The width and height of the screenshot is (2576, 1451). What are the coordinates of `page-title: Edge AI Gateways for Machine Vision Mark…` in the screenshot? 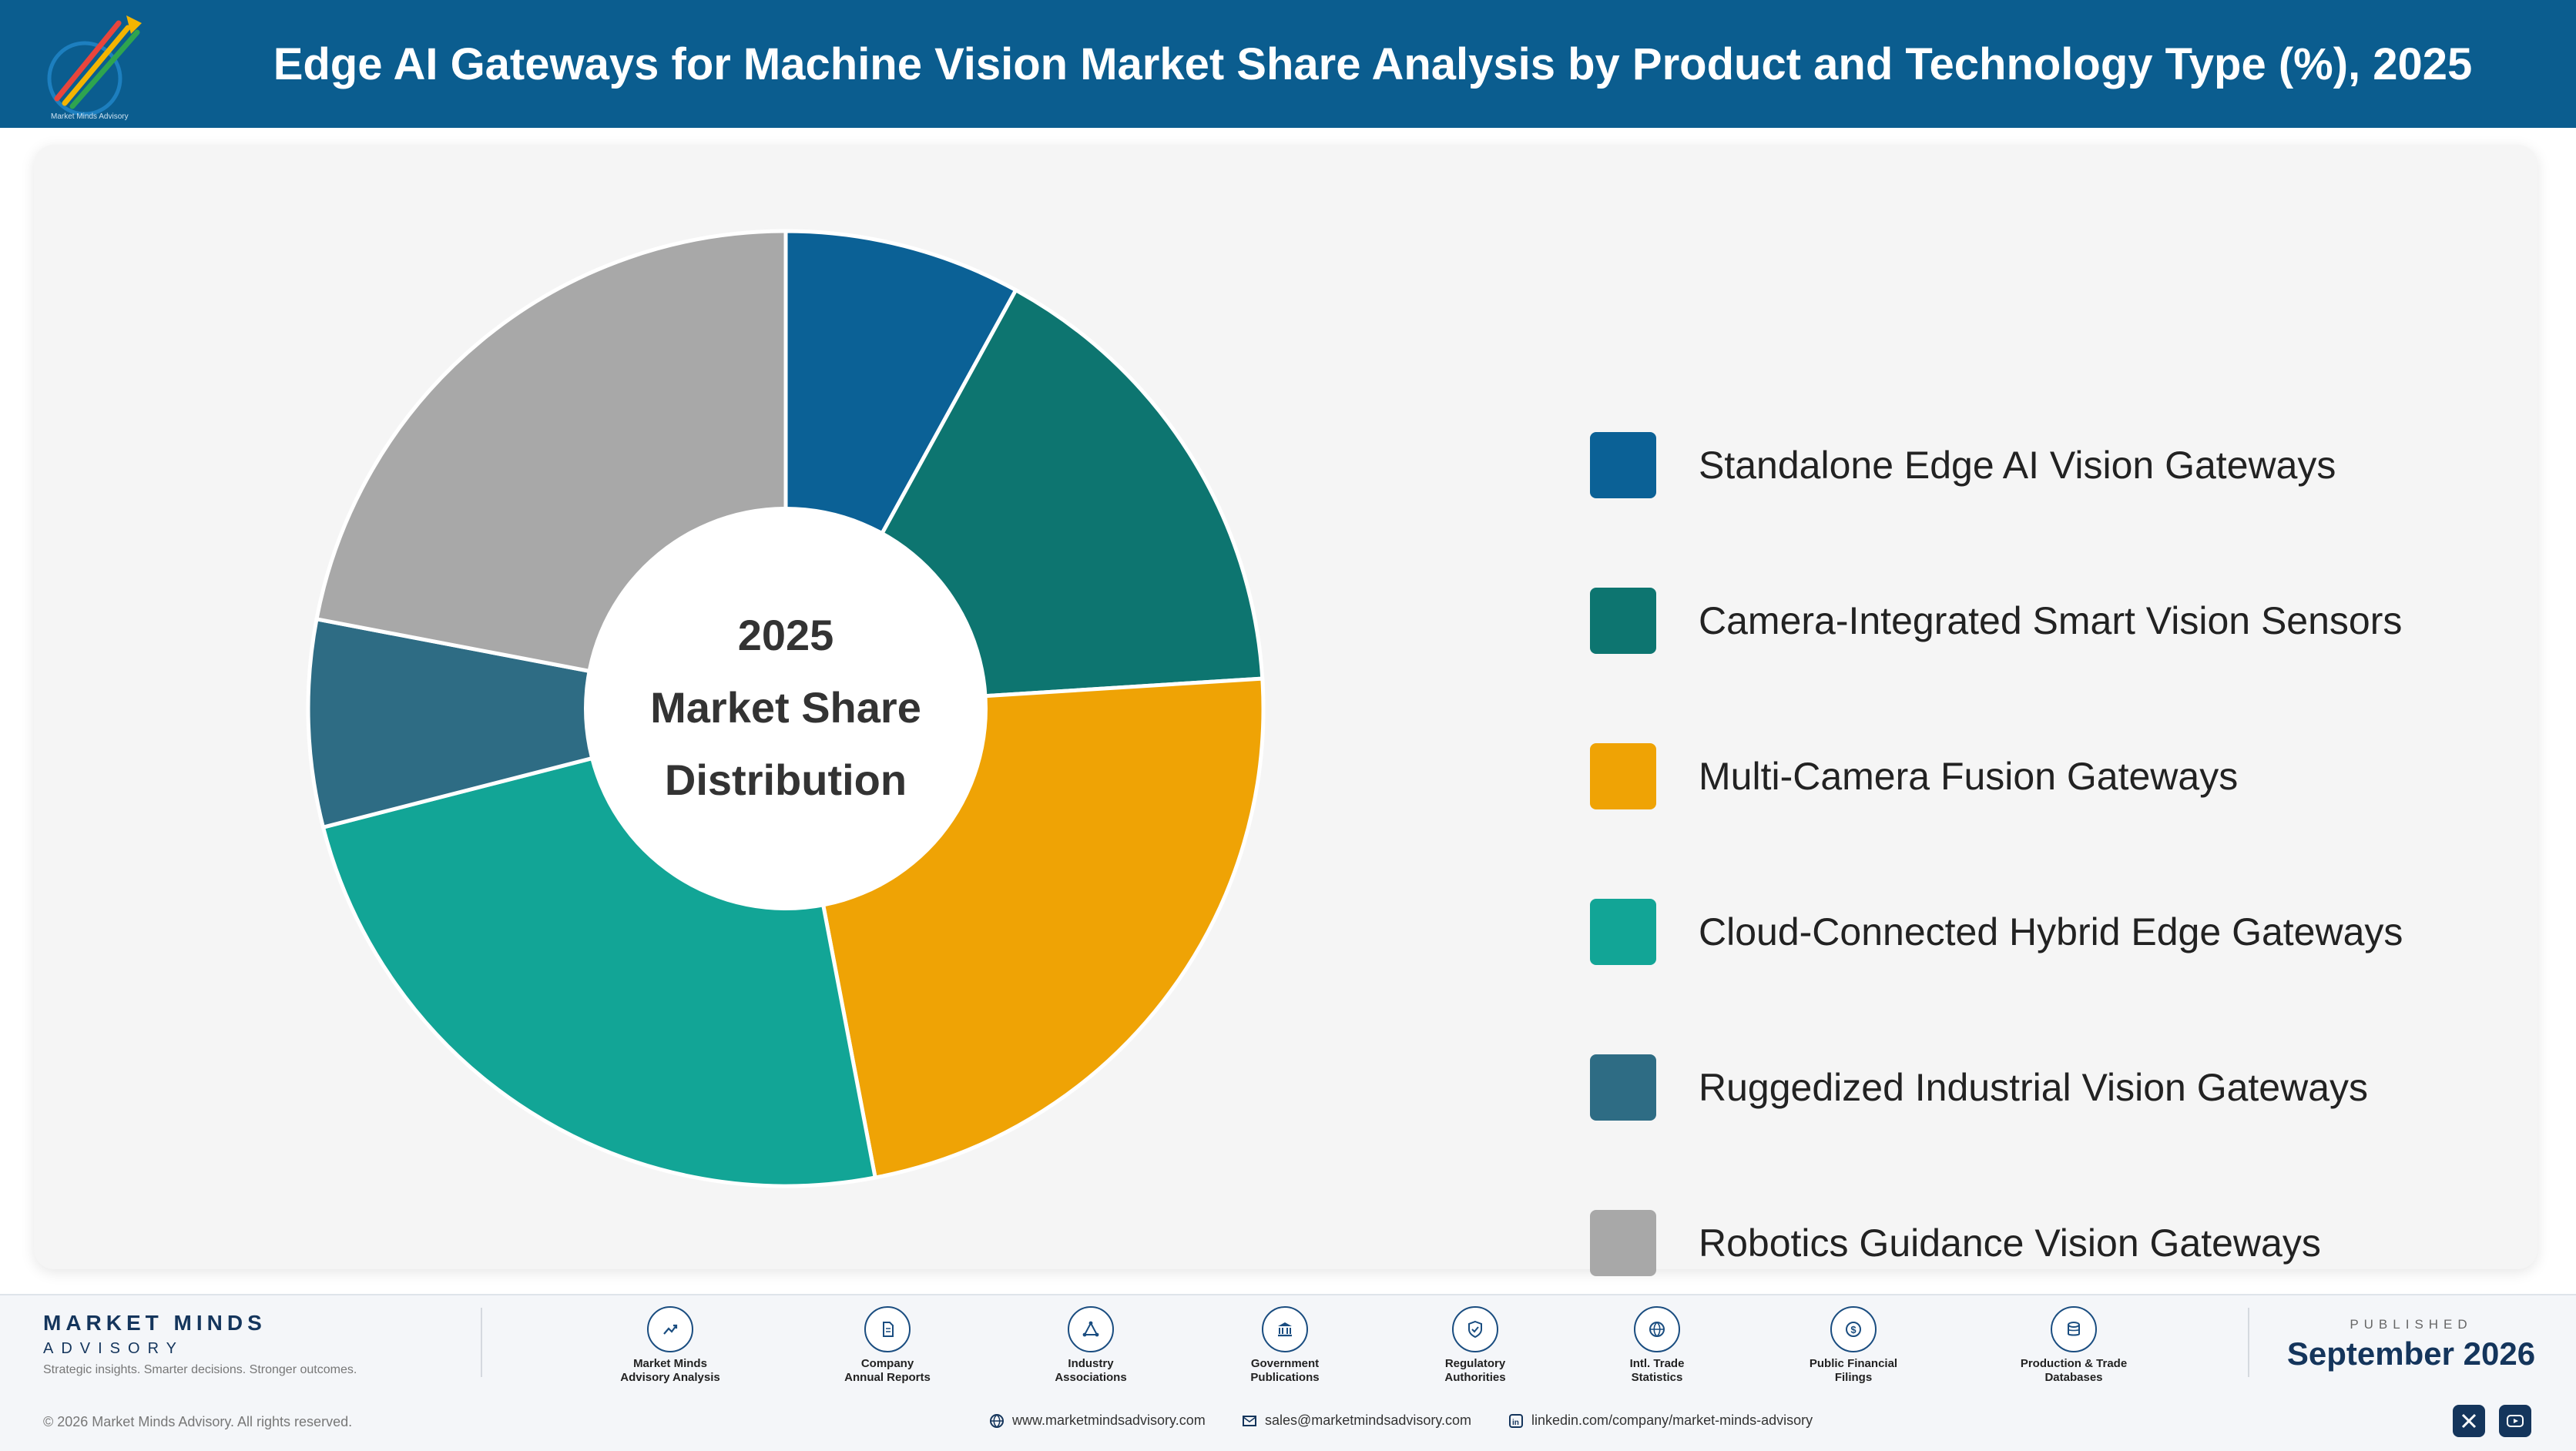 It's located at (1373, 64).